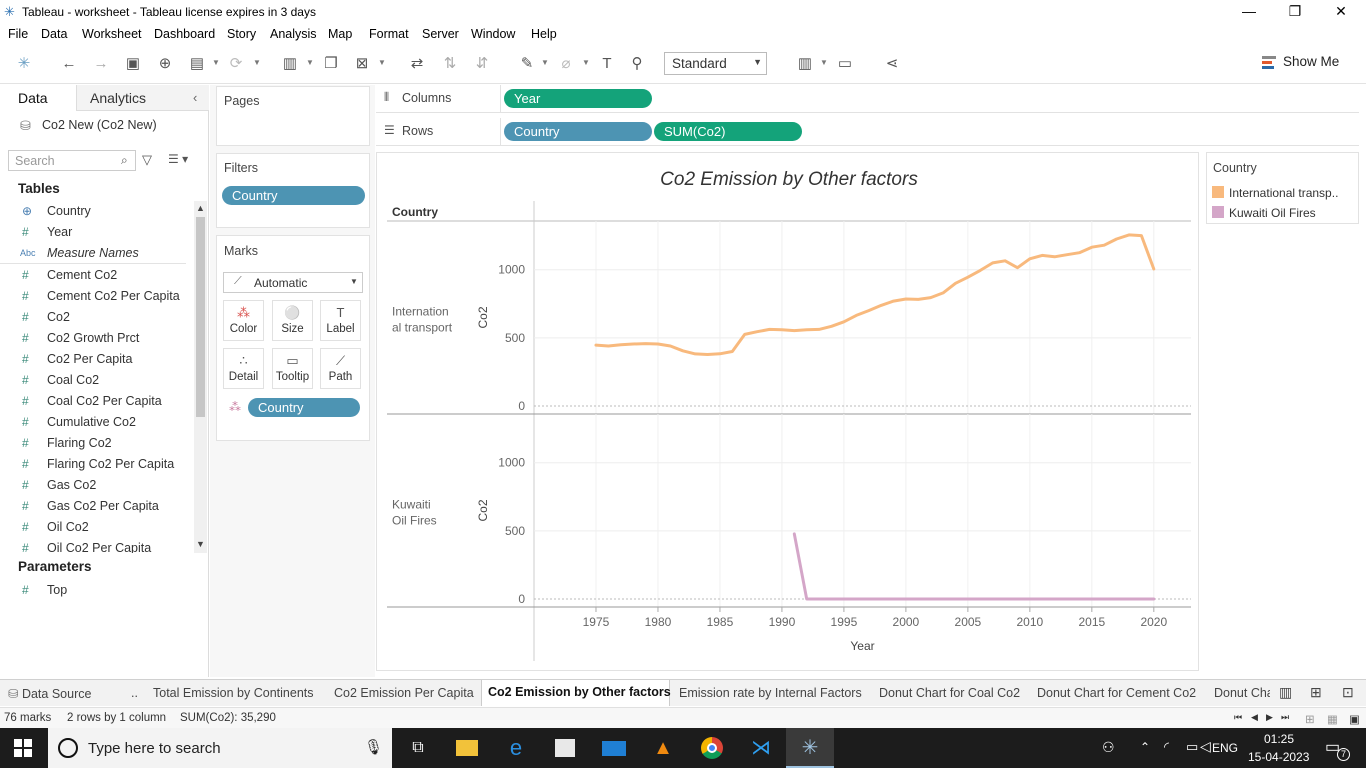 The height and width of the screenshot is (768, 1366). I want to click on search-box: Search ⌕, so click(72, 160).